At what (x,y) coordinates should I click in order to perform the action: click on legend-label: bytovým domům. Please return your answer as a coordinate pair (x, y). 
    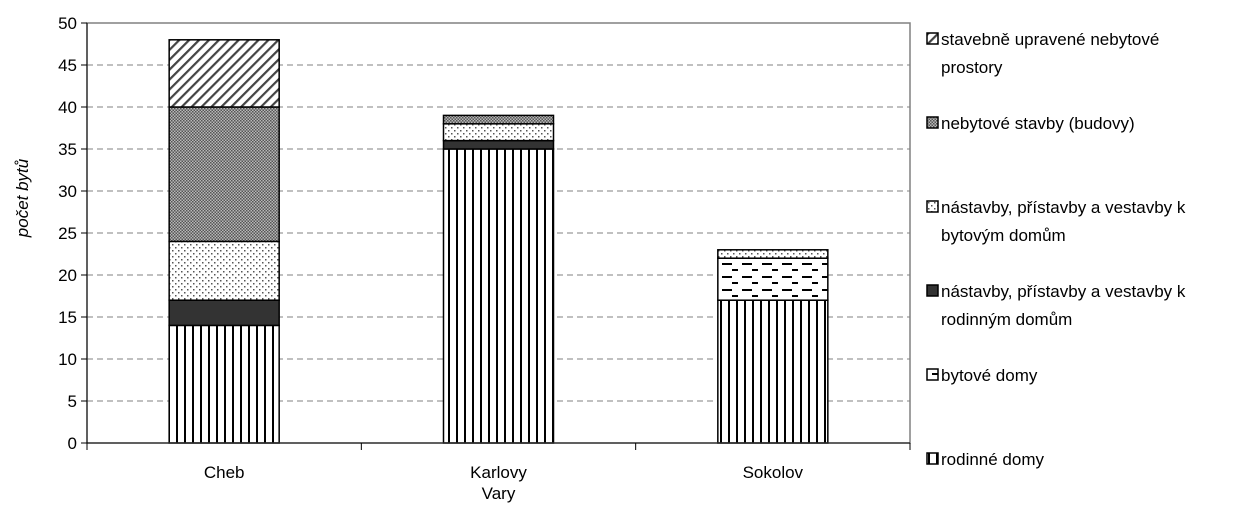
    Looking at the image, I should click on (1003, 235).